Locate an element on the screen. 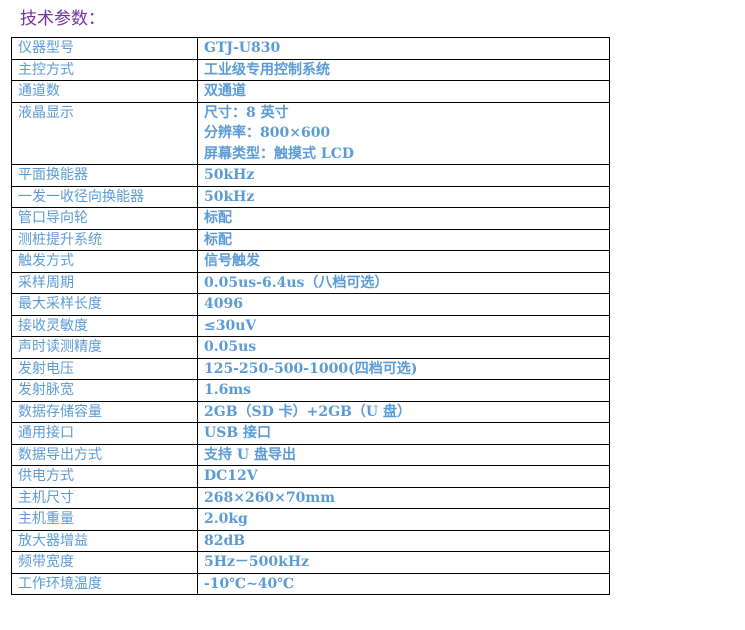 The height and width of the screenshot is (630, 745). spec-label: 仪器型号 is located at coordinates (104, 48).